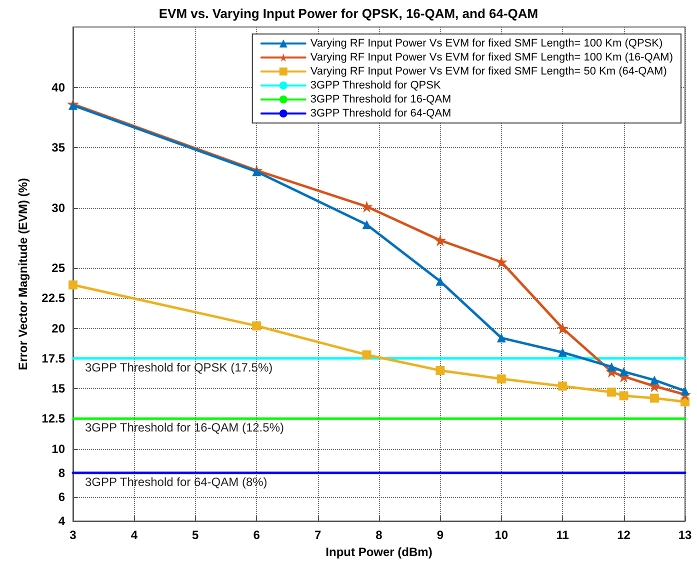 The width and height of the screenshot is (697, 563). Describe the element at coordinates (318, 535) in the screenshot. I see `x-tick-label: 7` at that location.